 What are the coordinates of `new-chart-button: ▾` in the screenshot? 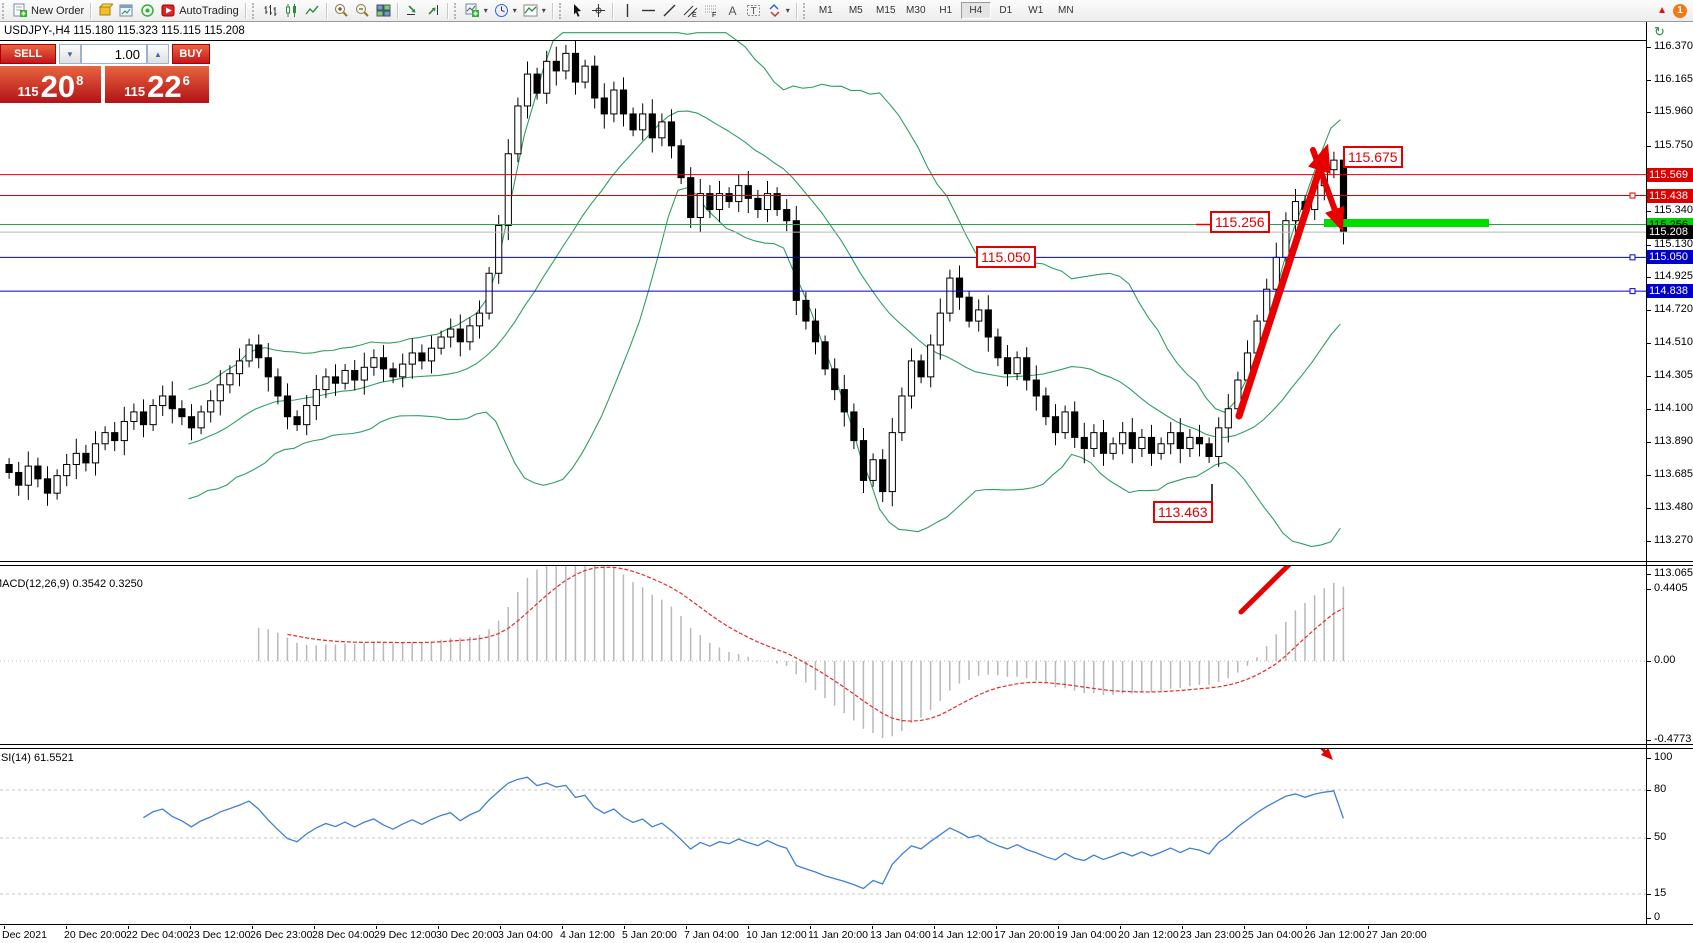 It's located at (476, 10).